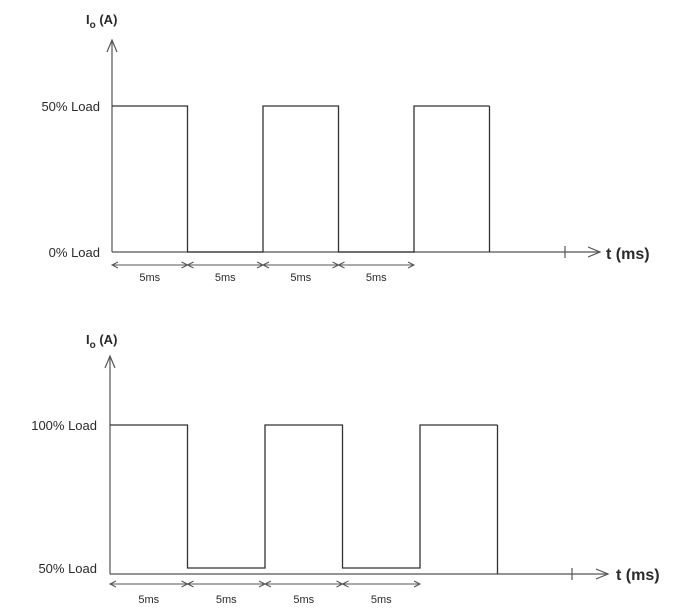  What do you see at coordinates (74, 252) in the screenshot?
I see `y-level-label: 0% Load` at bounding box center [74, 252].